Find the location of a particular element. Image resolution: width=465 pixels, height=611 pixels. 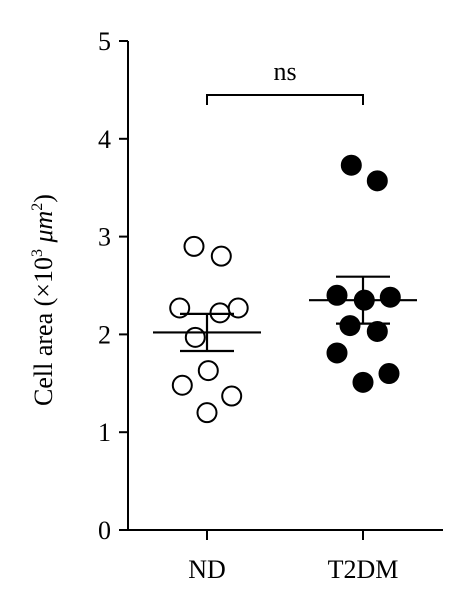

x-tick-labels: ND T2DM is located at coordinates (293, 569).